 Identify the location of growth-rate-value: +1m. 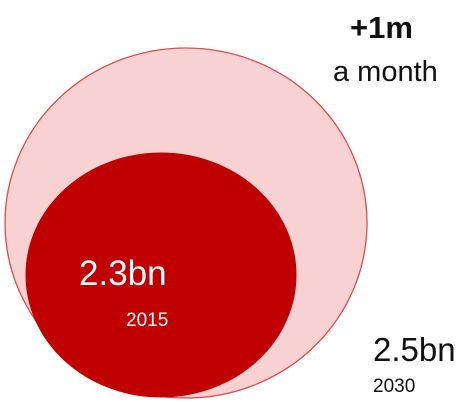
(381, 27).